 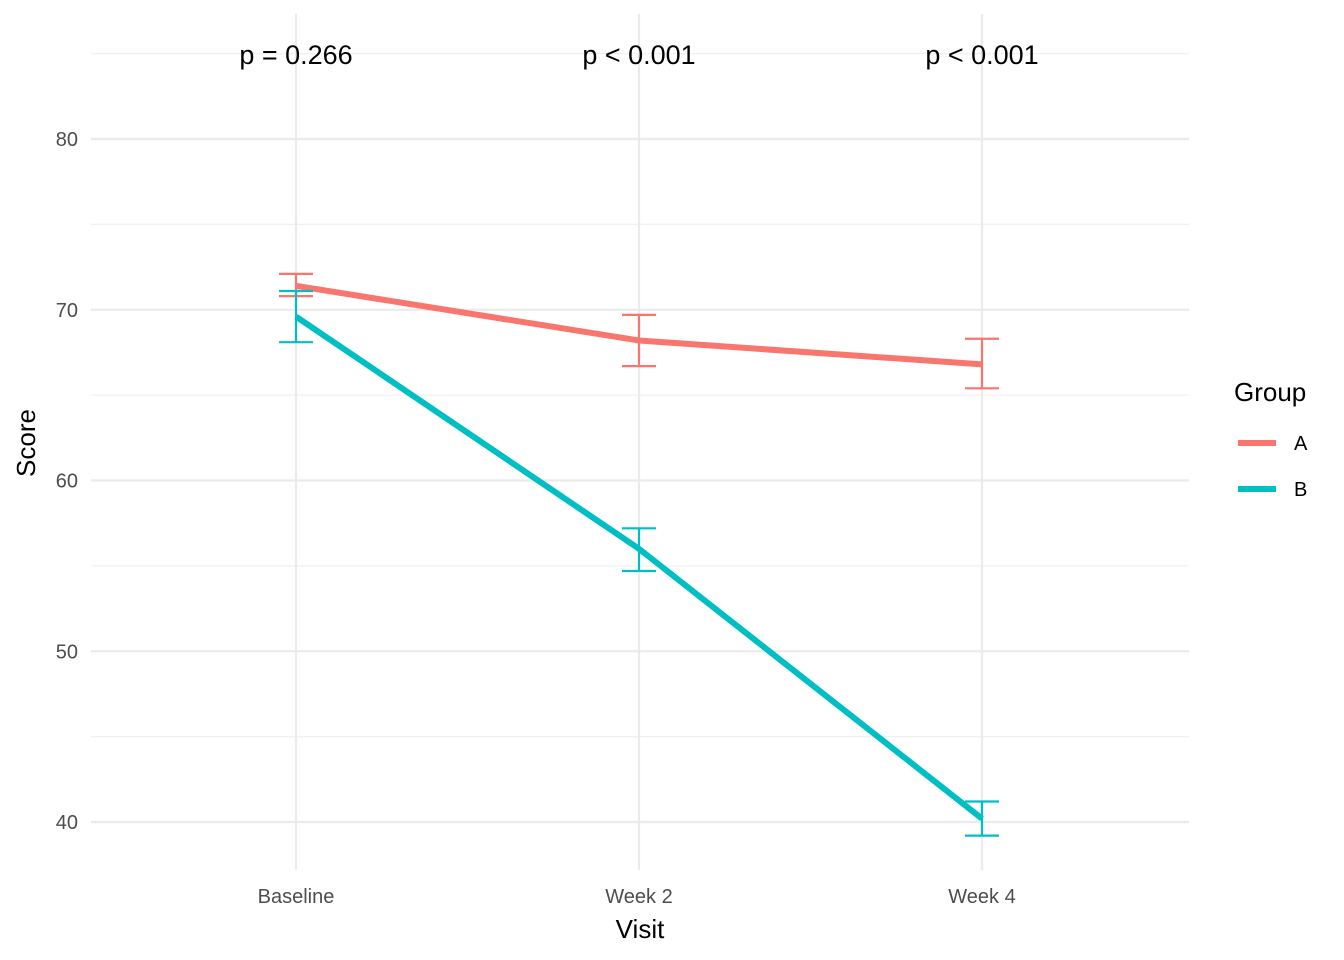 I want to click on p-value-label: p = 0.266, so click(x=295, y=55).